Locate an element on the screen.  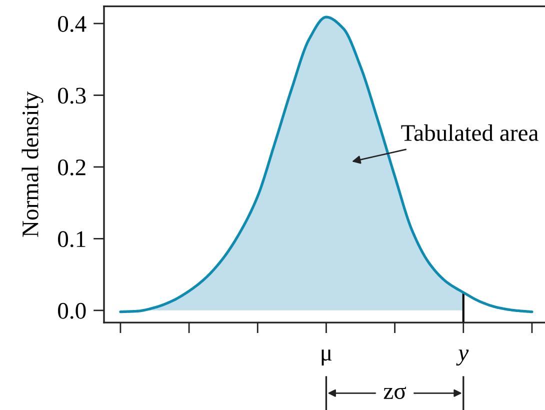
x-tick-label: μ is located at coordinates (327, 358).